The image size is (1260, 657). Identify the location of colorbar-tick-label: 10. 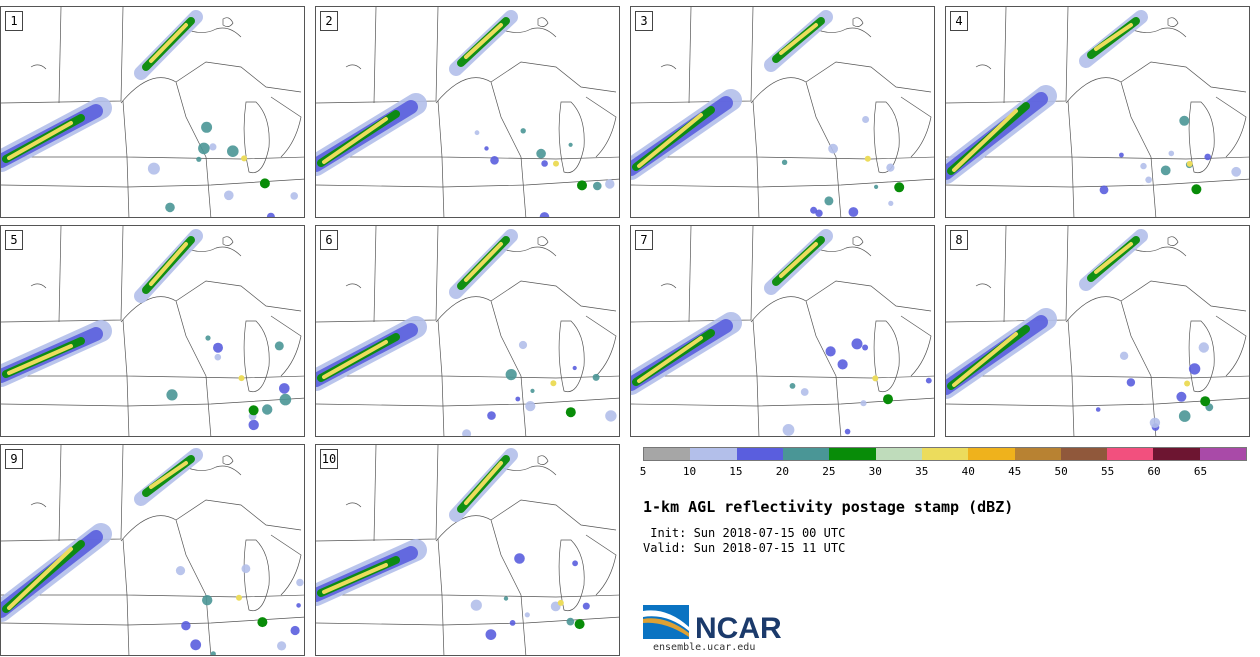
(689, 471).